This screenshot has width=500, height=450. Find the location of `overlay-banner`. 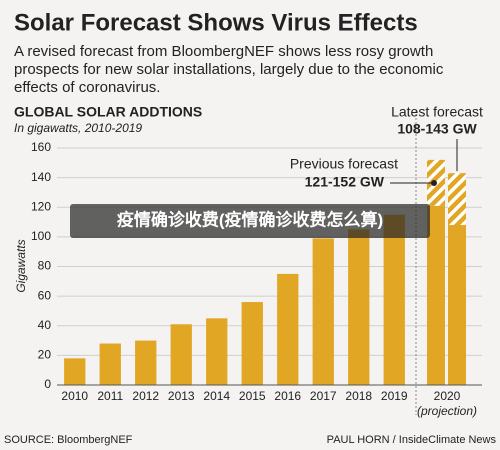

overlay-banner is located at coordinates (250, 221).